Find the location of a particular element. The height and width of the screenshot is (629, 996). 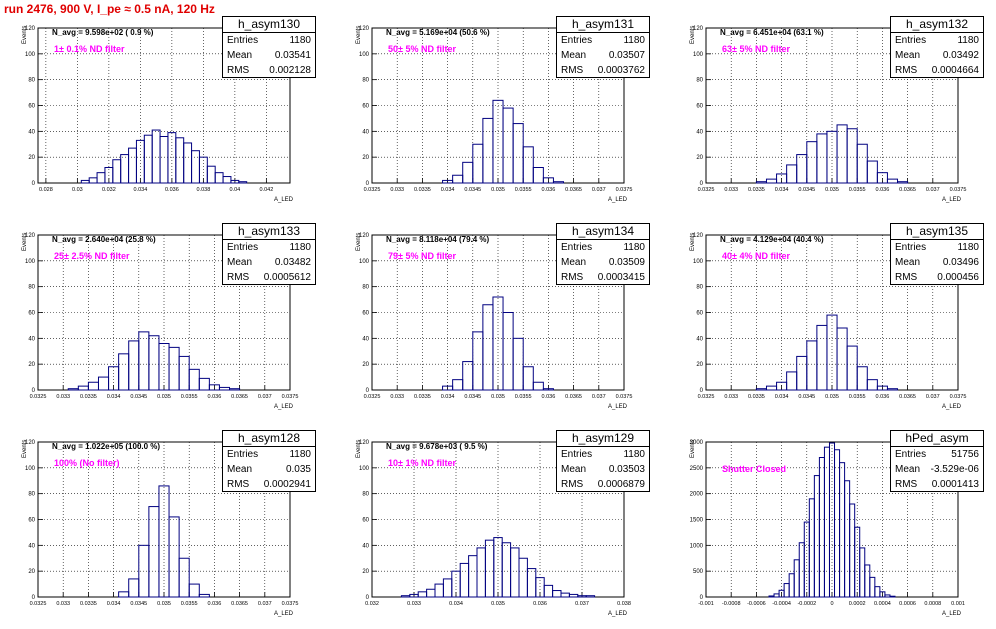

y-tick-label: 0 is located at coordinates (34, 391).